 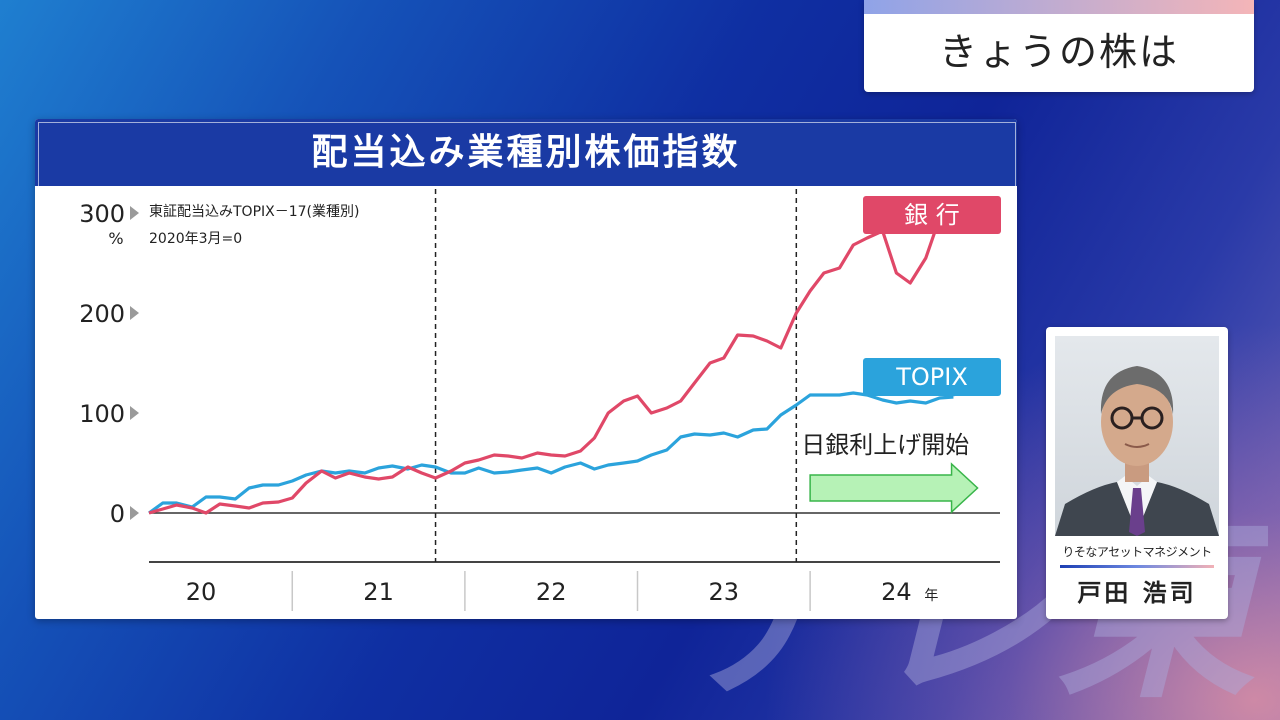 I want to click on topic-panel: きょうの株は, so click(x=1059, y=46).